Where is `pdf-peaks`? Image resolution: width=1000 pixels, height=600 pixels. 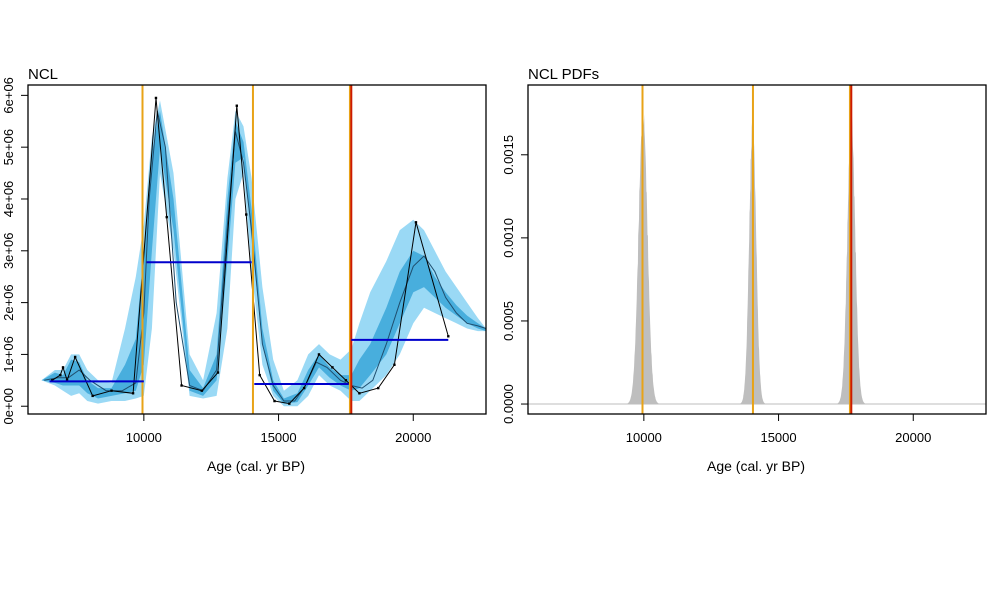 pdf-peaks is located at coordinates (746, 252).